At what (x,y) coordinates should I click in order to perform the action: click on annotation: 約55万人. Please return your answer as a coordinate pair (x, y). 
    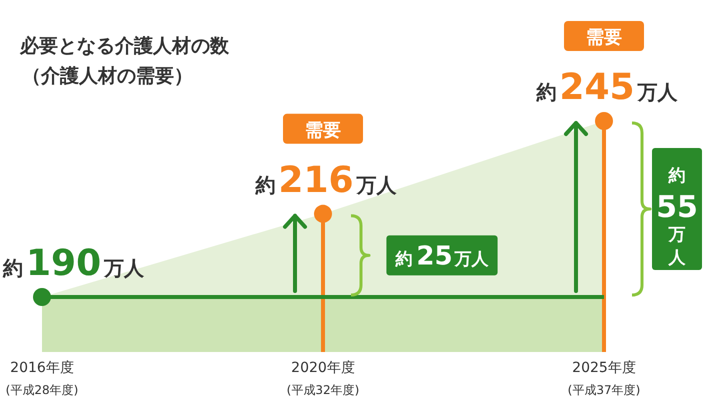
    Looking at the image, I should click on (677, 217).